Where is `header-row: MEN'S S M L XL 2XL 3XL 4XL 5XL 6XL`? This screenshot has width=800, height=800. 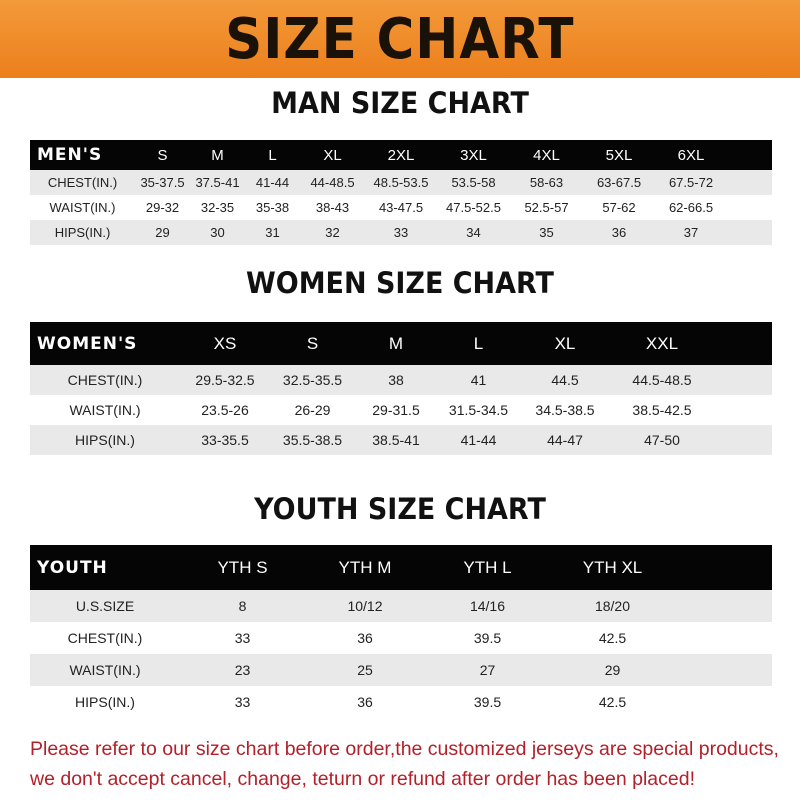 header-row: MEN'S S M L XL 2XL 3XL 4XL 5XL 6XL is located at coordinates (401, 155).